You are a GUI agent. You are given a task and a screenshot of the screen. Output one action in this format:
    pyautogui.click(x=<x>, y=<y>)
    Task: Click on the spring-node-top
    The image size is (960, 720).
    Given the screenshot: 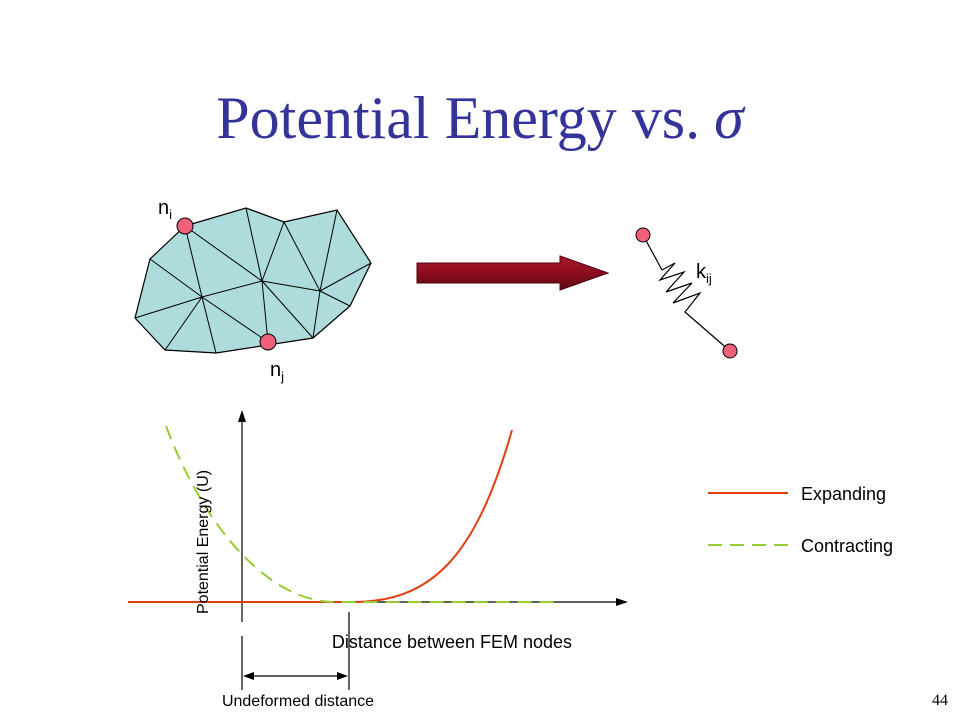 What is the action you would take?
    pyautogui.click(x=643, y=235)
    